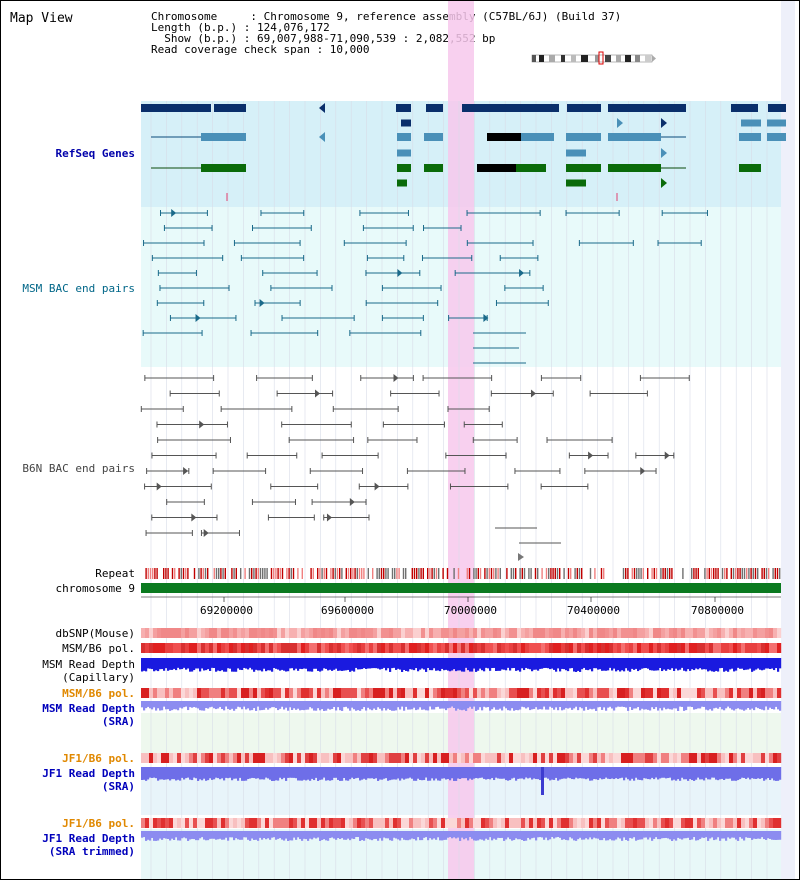  Describe the element at coordinates (461, 440) in the screenshot. I see `selected-region-highlight` at that location.